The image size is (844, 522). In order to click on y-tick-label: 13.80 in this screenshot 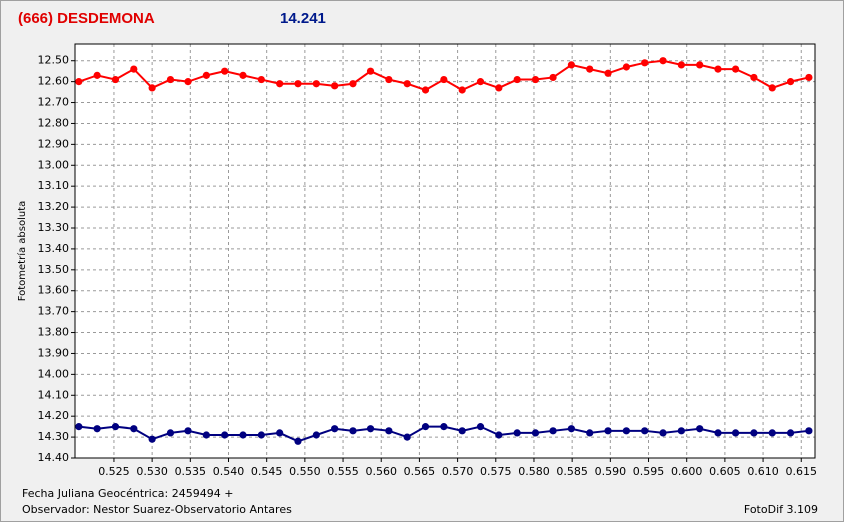, I will do `click(54, 332)`.